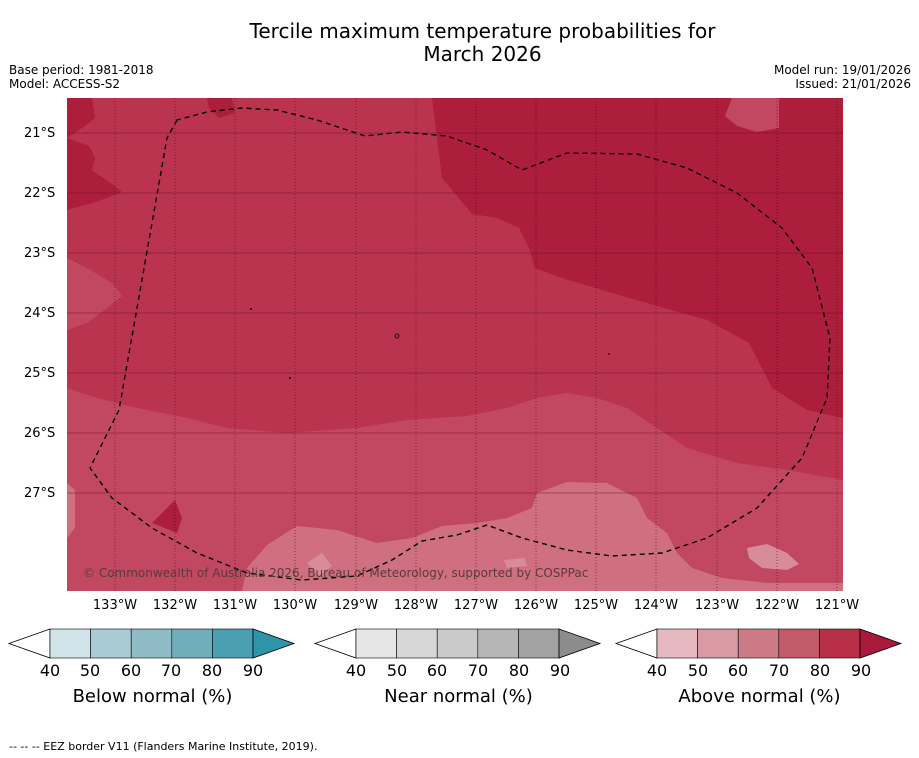 This screenshot has height=758, width=919. What do you see at coordinates (820, 670) in the screenshot?
I see `cb-above-tick: 80` at bounding box center [820, 670].